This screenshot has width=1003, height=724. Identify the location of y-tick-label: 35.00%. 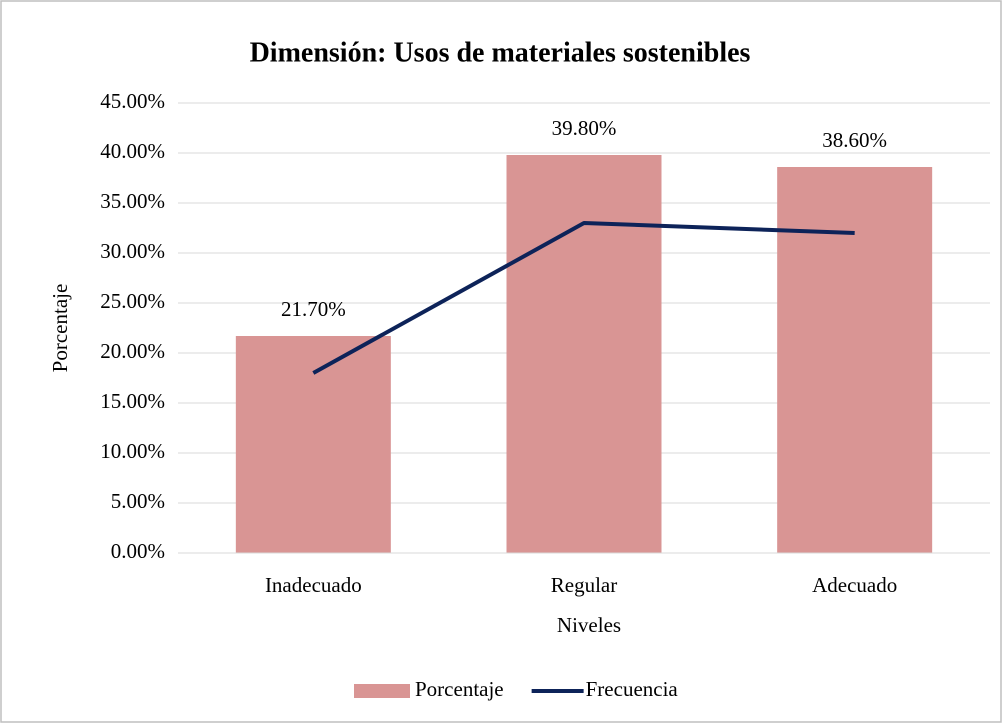
(132, 201).